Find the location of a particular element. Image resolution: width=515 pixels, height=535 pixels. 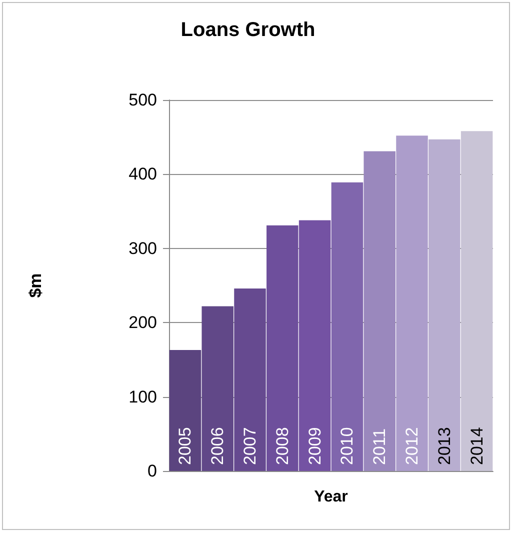

y-tick-label: 500 is located at coordinates (142, 100).